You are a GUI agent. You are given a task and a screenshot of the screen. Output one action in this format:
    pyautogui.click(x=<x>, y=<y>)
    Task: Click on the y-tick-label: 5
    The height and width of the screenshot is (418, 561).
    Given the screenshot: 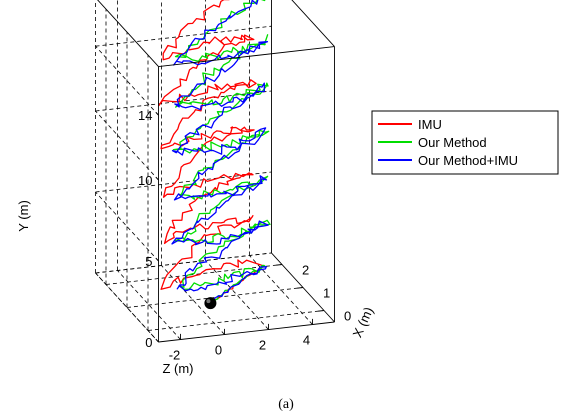 What is the action you would take?
    pyautogui.click(x=148, y=261)
    